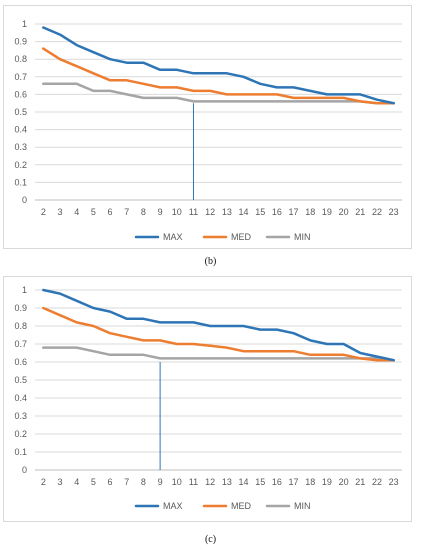 This screenshot has height=550, width=421. I want to click on caption-b: (b), so click(210, 261).